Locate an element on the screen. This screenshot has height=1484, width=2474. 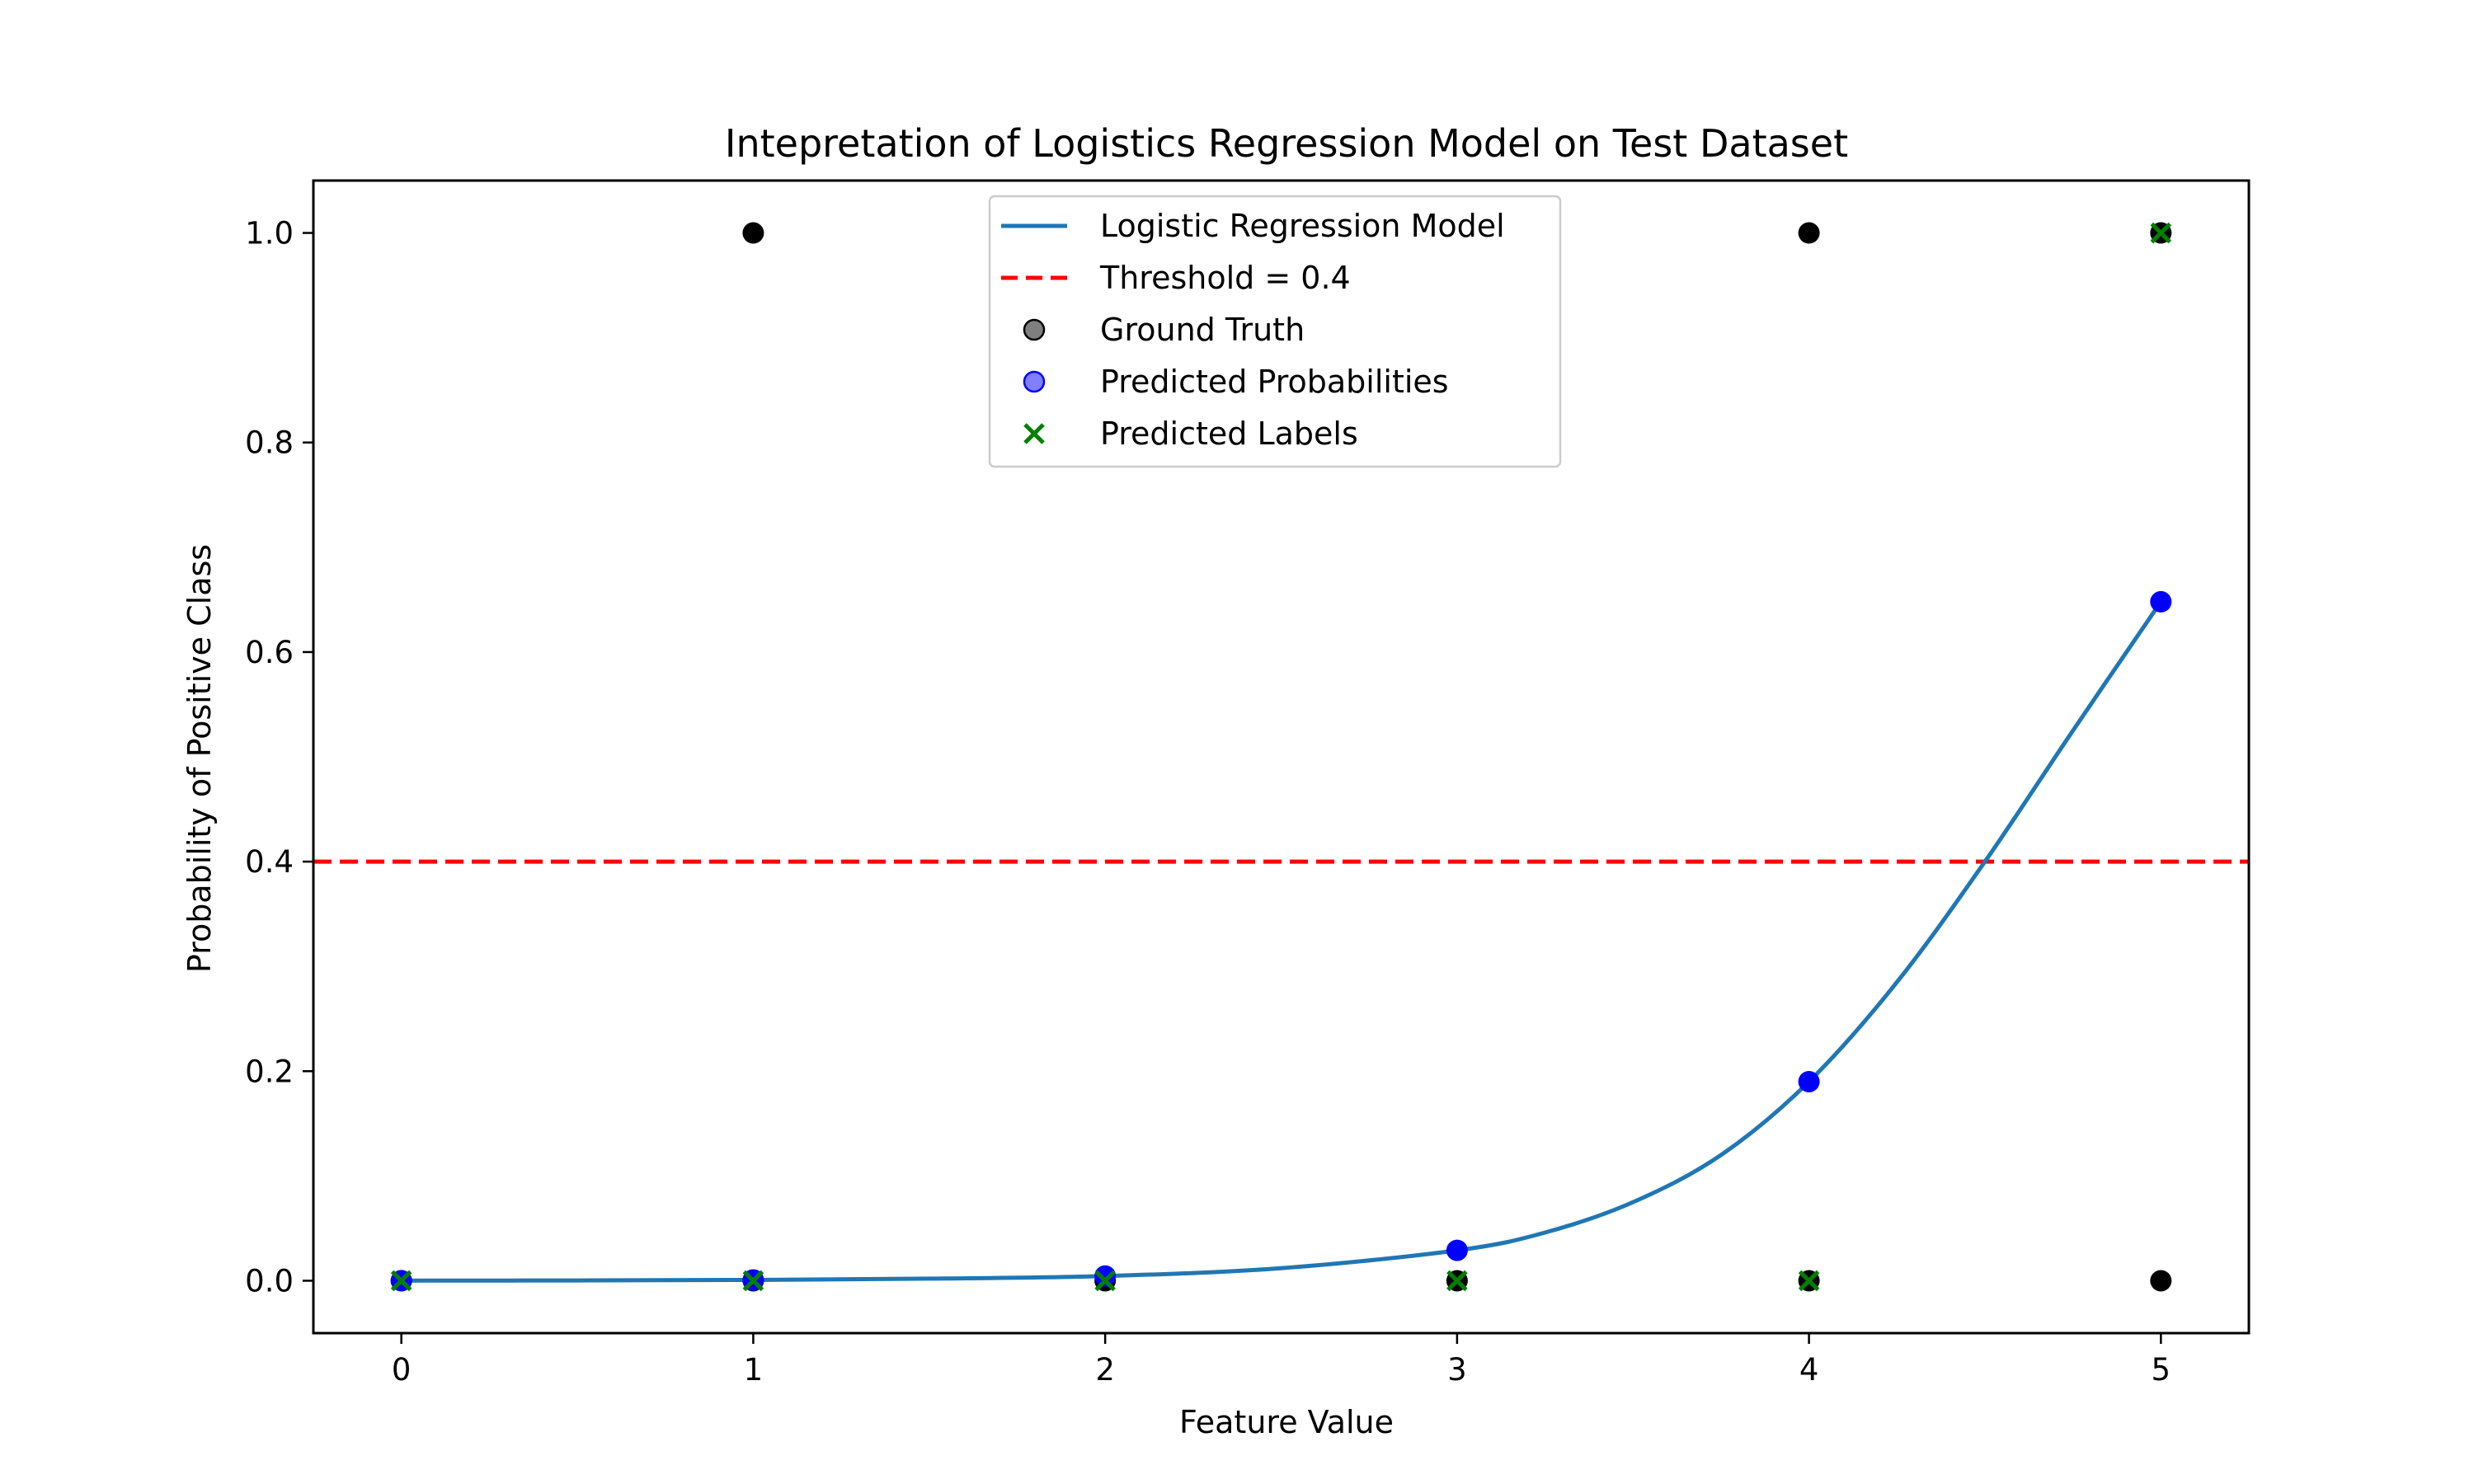
legend-ground-truth-marker is located at coordinates (1034, 329).